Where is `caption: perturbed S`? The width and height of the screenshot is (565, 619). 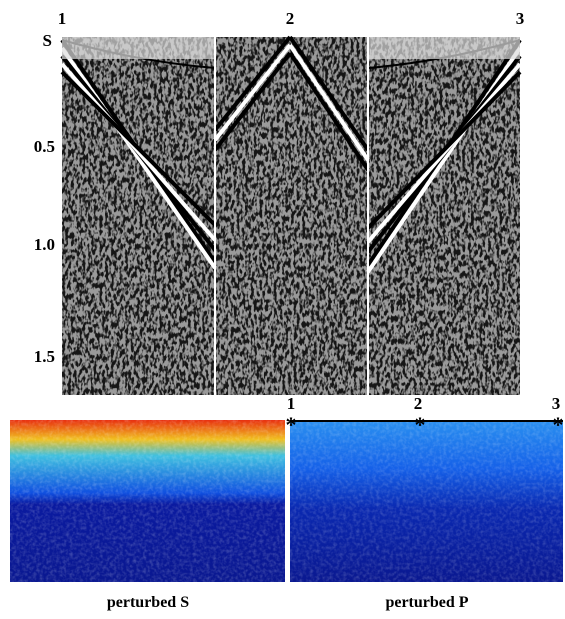 caption: perturbed S is located at coordinates (148, 602).